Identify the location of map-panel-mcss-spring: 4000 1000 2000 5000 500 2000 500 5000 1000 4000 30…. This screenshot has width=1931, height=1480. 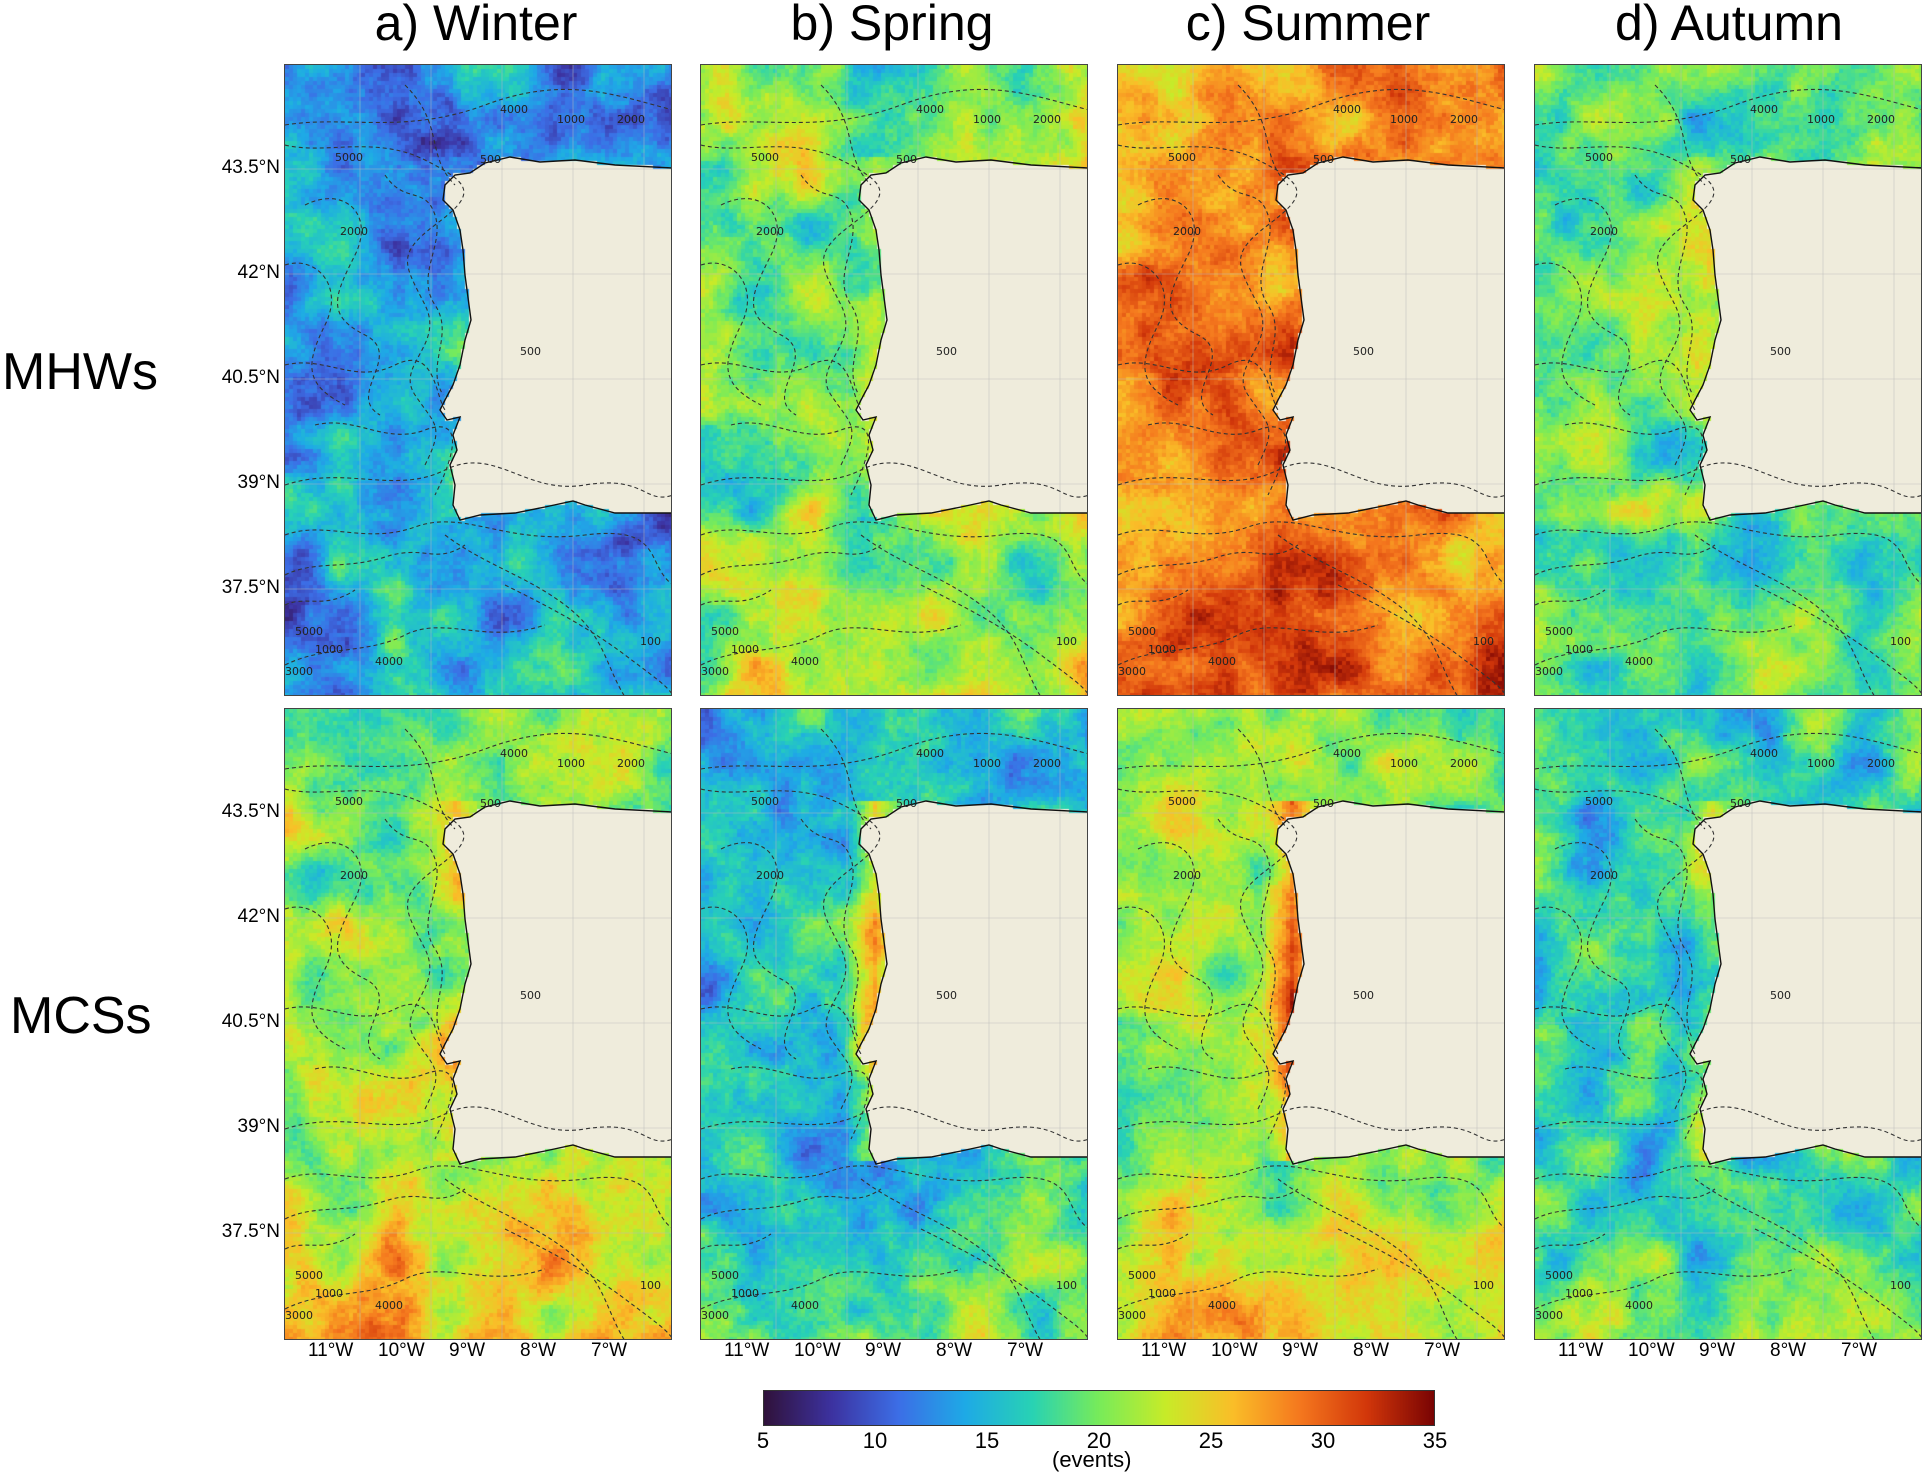
(894, 1024).